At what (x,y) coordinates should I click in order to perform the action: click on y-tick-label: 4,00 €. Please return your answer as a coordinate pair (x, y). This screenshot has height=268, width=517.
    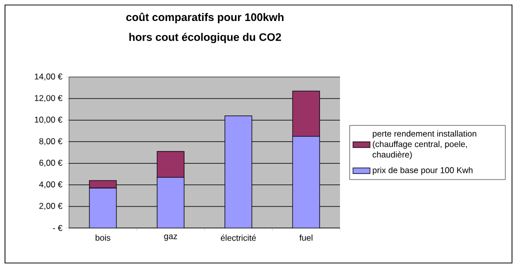
    Looking at the image, I should click on (50, 184).